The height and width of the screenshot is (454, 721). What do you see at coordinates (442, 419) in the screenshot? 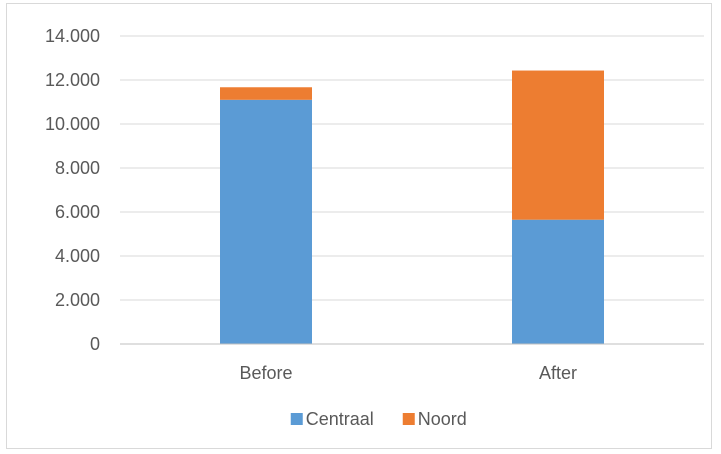
I see `legend-label-noord: Noord` at bounding box center [442, 419].